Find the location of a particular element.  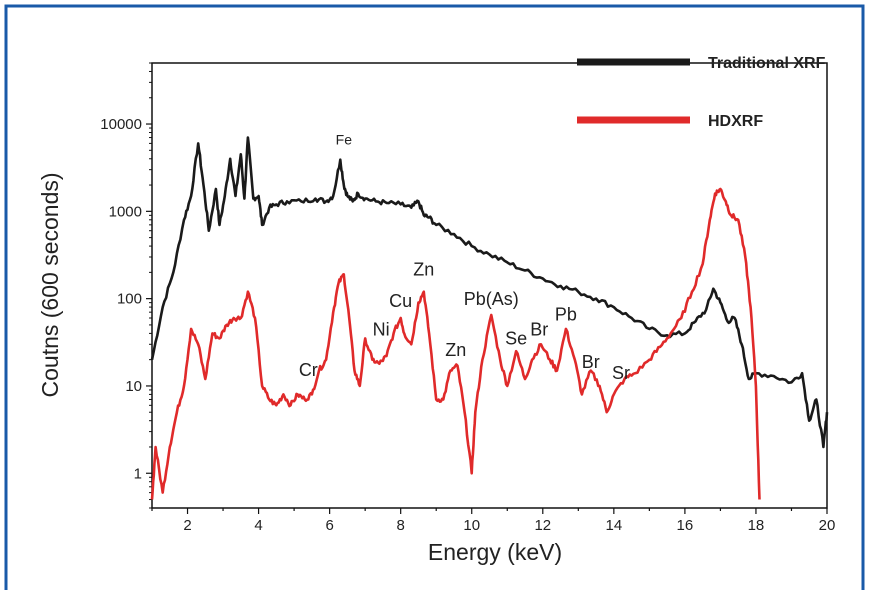

peak-label: Pb(As) is located at coordinates (491, 299).